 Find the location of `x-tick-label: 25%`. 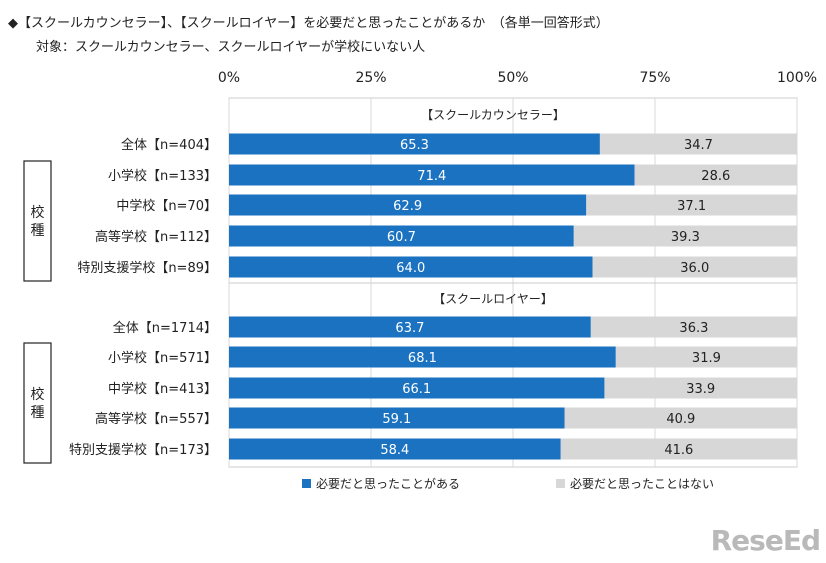

x-tick-label: 25% is located at coordinates (370, 78).